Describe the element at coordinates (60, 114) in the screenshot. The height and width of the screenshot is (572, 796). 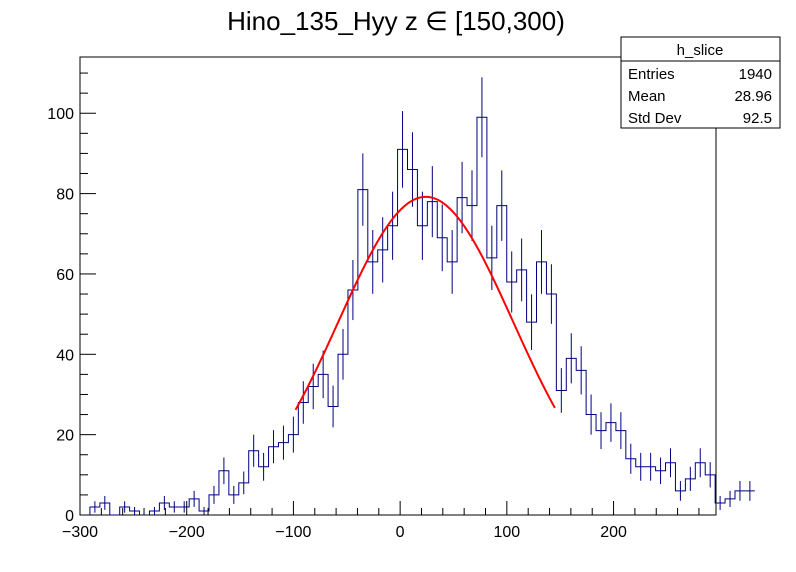
I see `y-tick-label: 100` at that location.